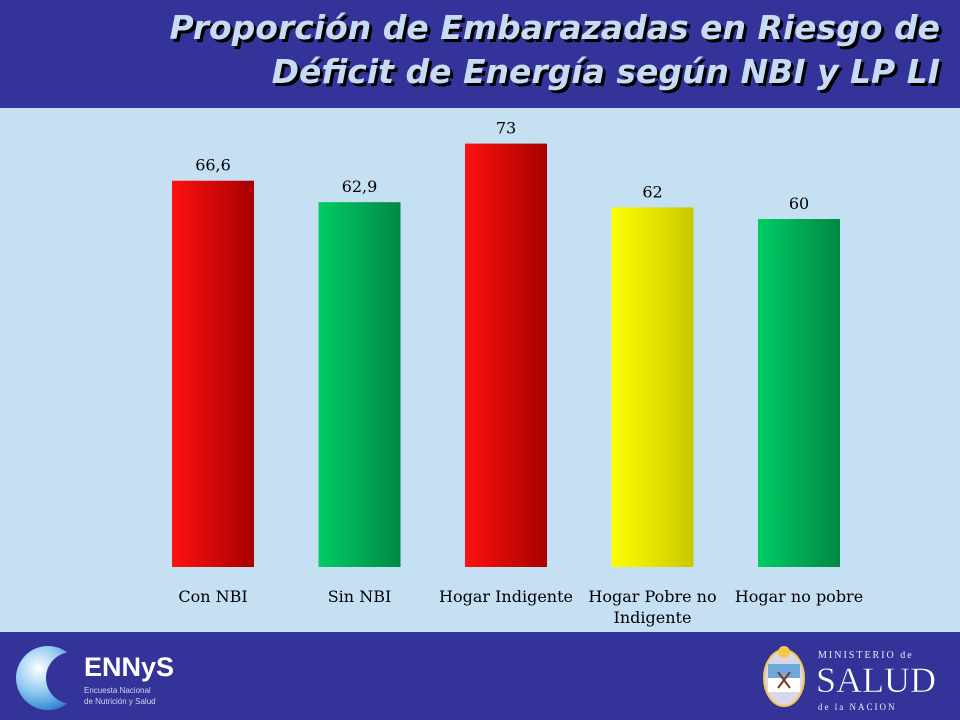 This screenshot has width=960, height=720. Describe the element at coordinates (866, 655) in the screenshot. I see `ministerio-line-1: MINISTERIO de` at that location.